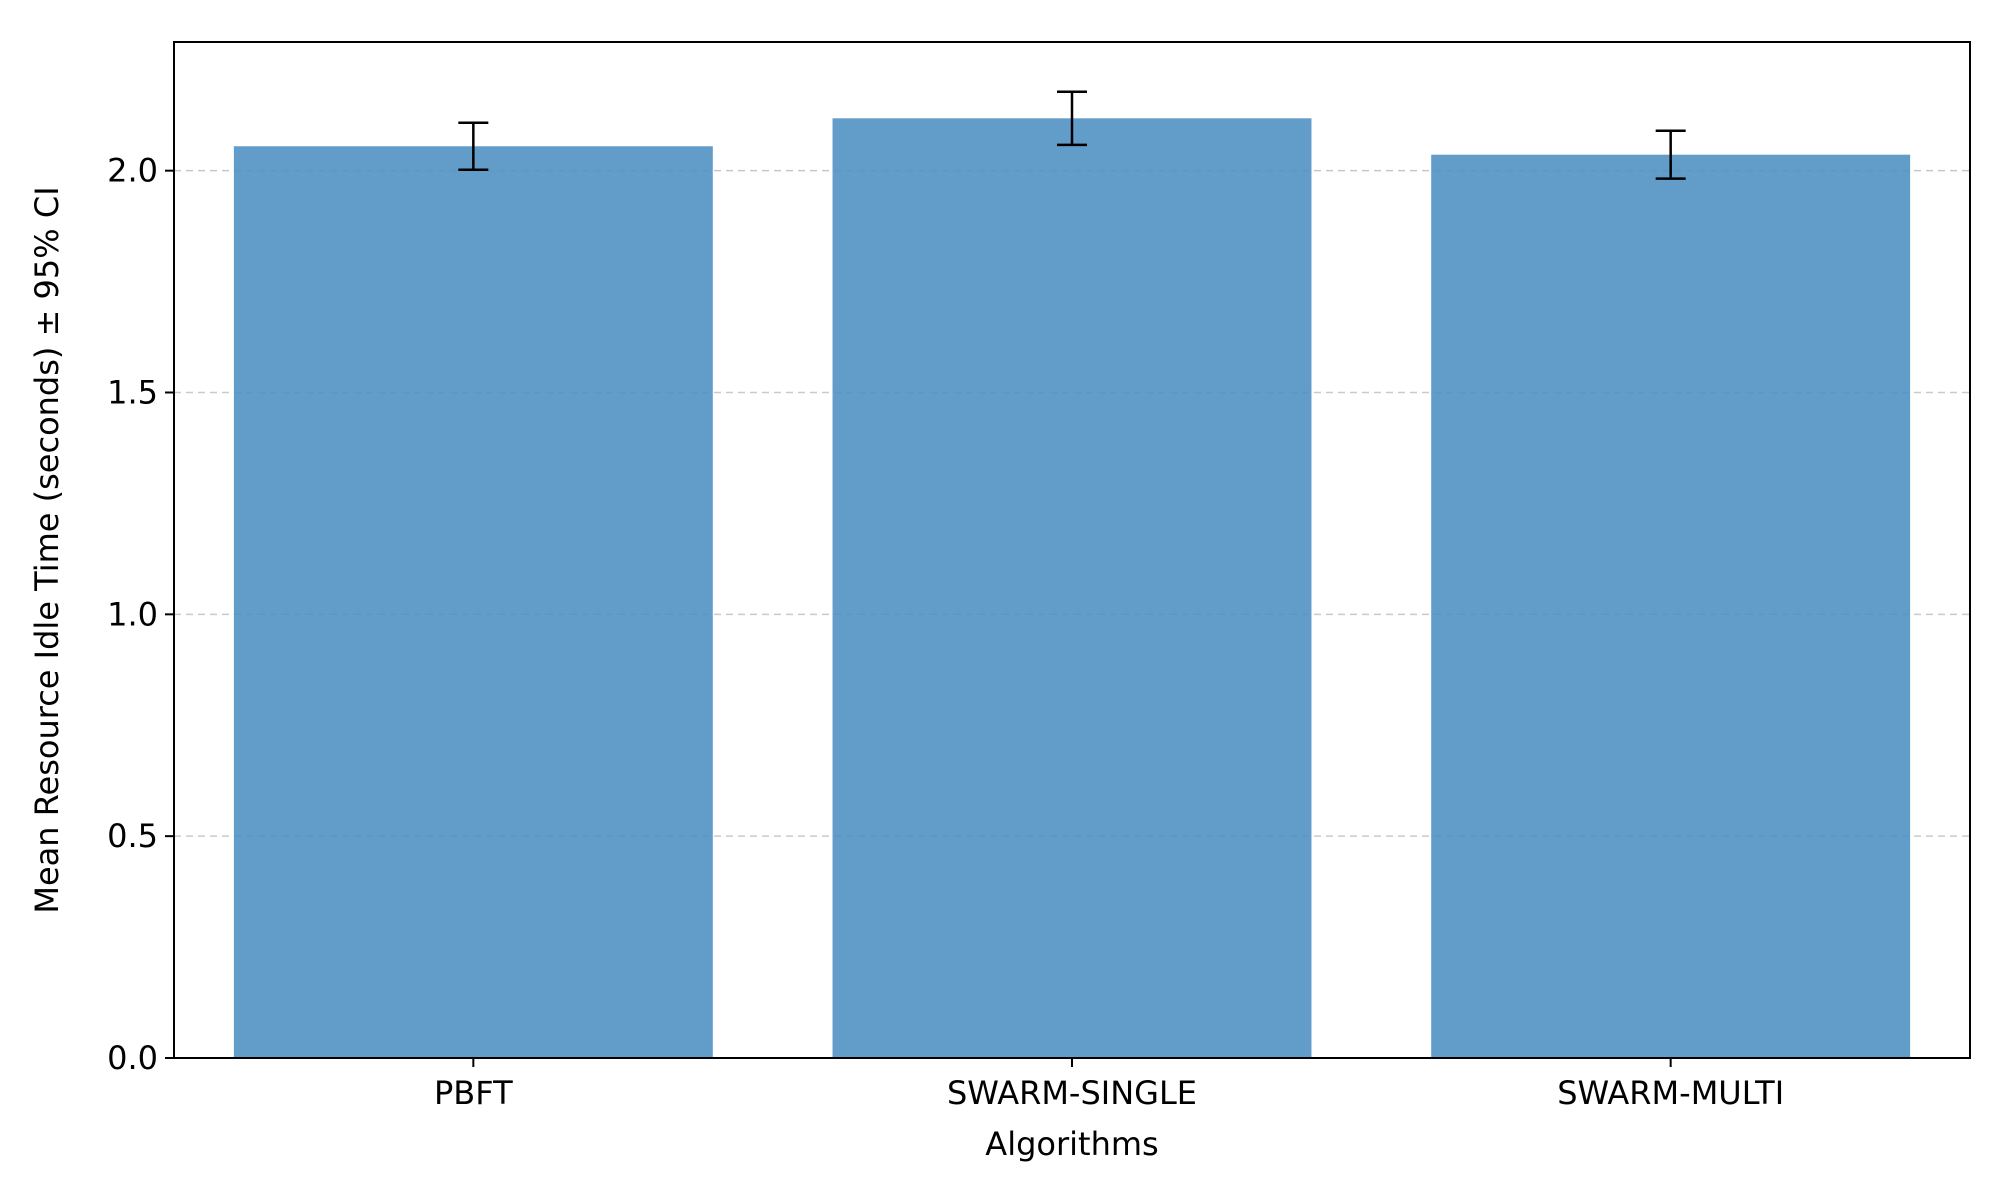 The image size is (2000, 1200). Describe the element at coordinates (132, 392) in the screenshot. I see `y-tick-label: 1.5` at that location.